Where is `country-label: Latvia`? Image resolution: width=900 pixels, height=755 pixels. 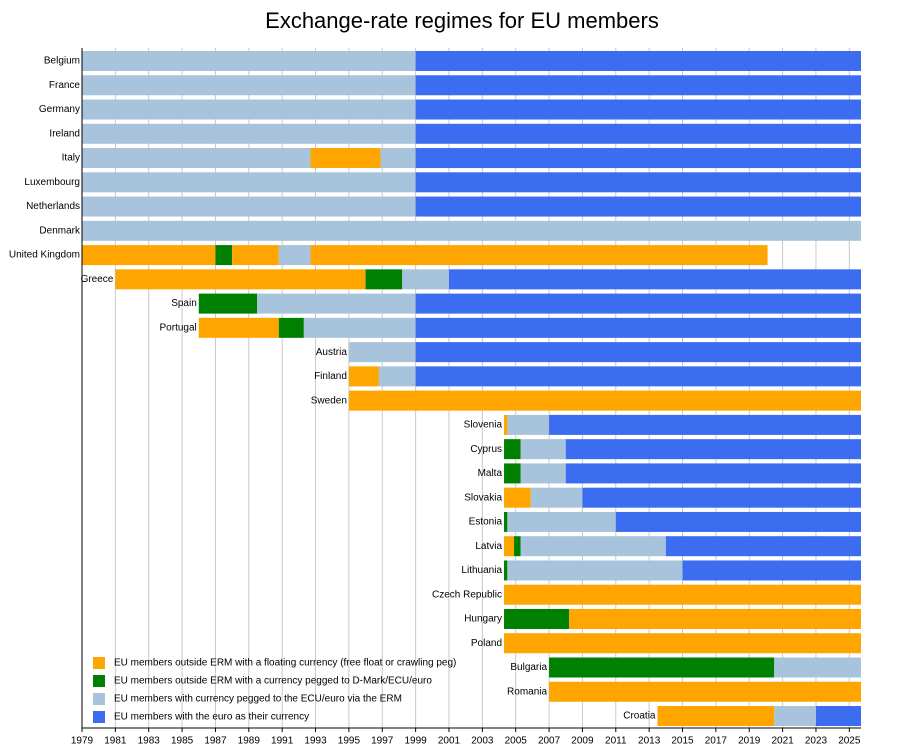
country-label: Latvia is located at coordinates (488, 546).